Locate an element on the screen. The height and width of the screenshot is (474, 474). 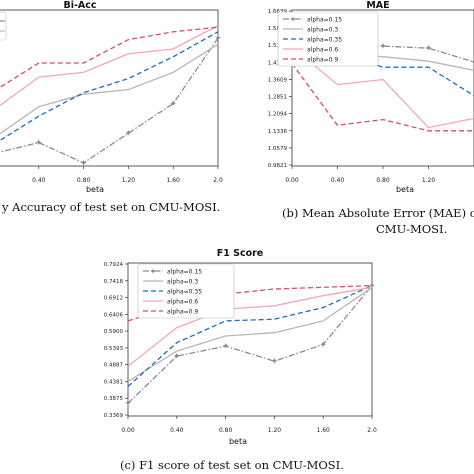
p1-x-axis-label: beta is located at coordinates (405, 189).